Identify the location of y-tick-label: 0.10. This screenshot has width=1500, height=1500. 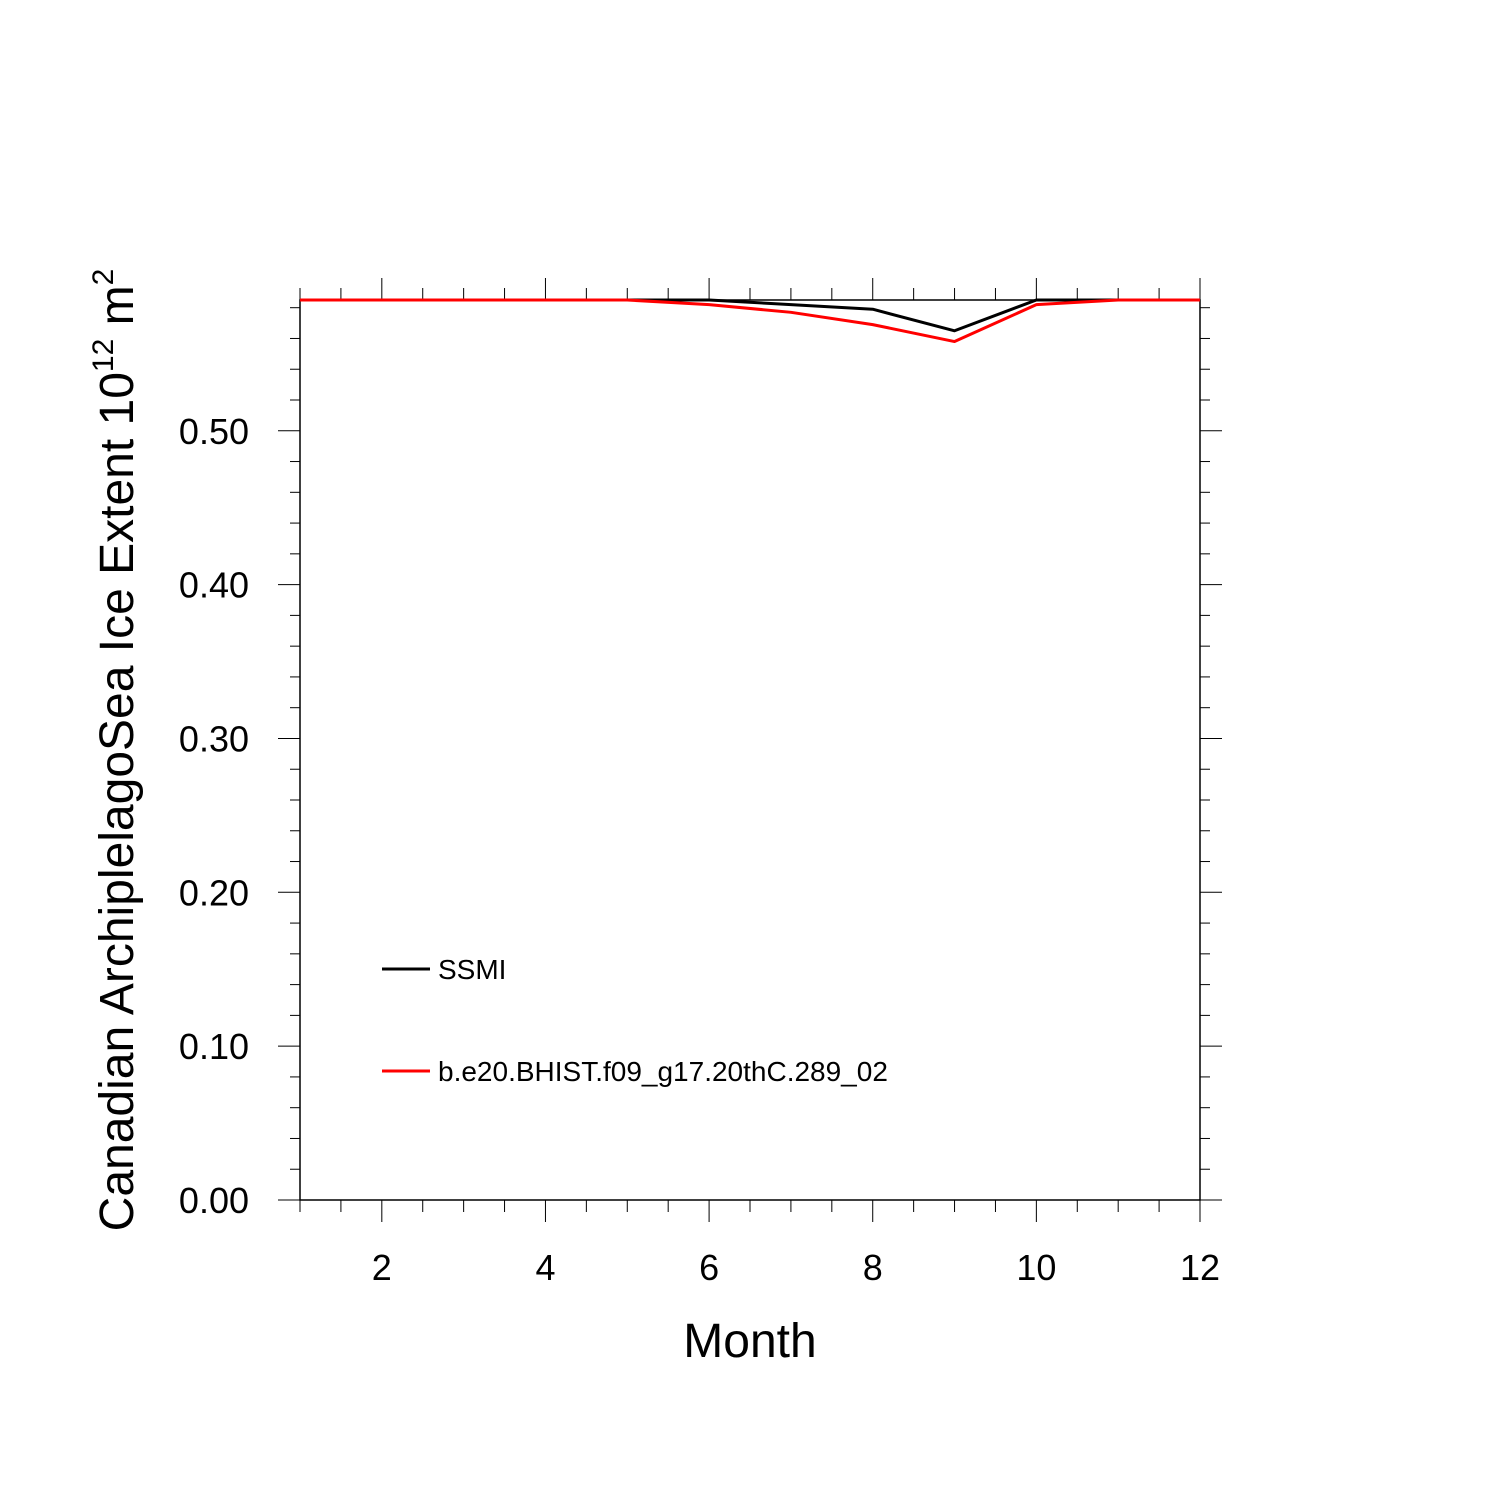
(214, 1046).